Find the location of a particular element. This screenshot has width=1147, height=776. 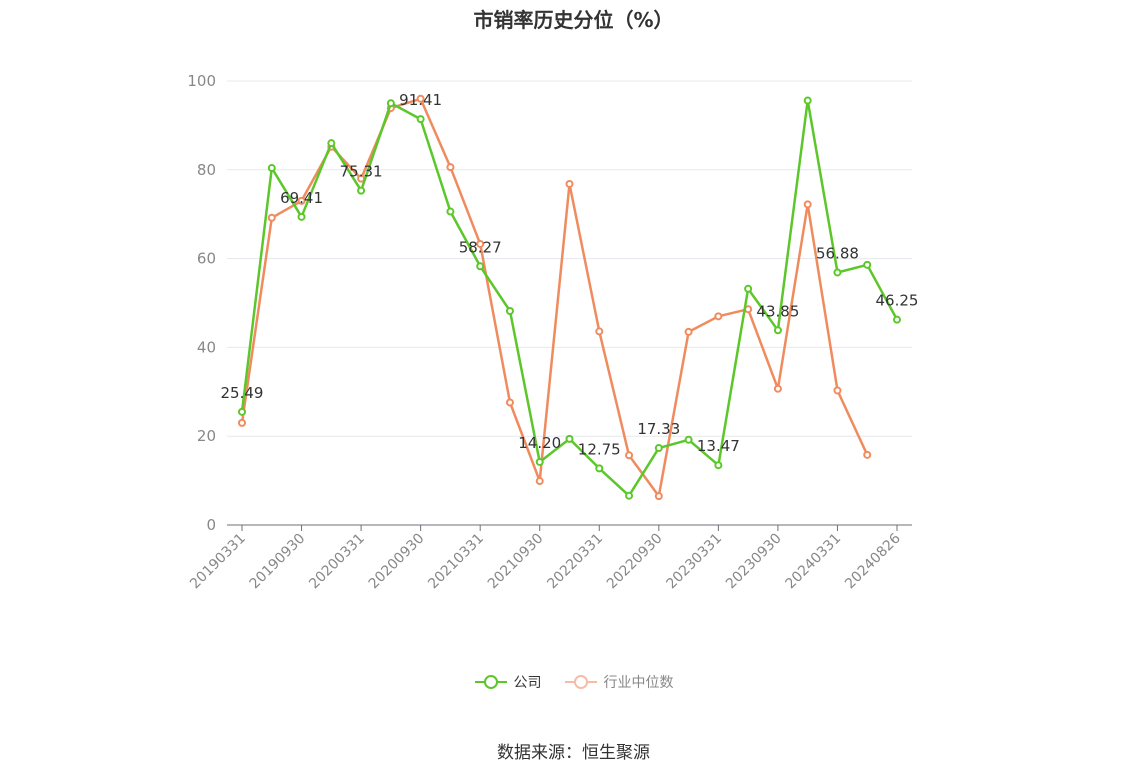

data-label: 91.41 is located at coordinates (420, 100).